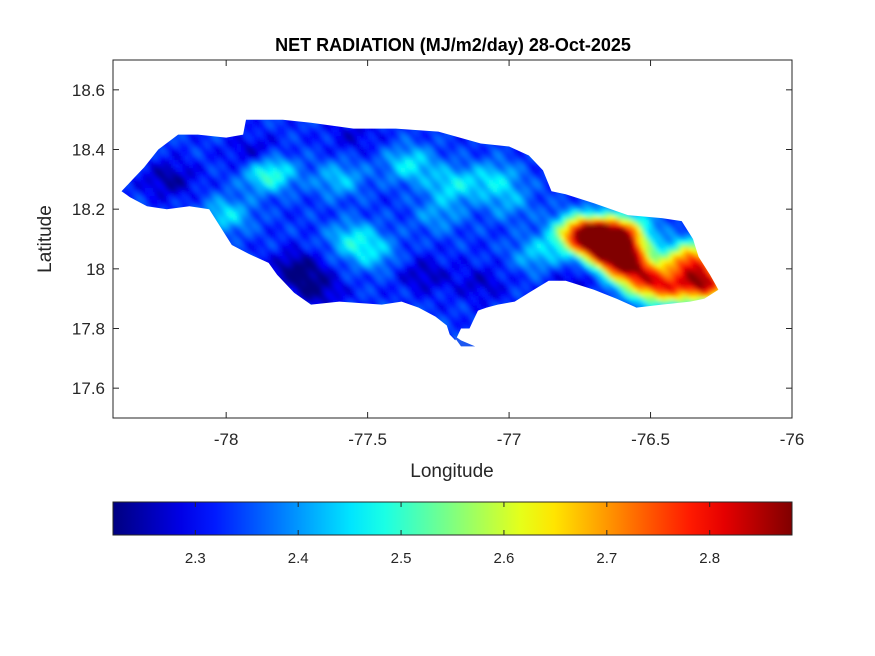 This screenshot has height=656, width=875. Describe the element at coordinates (88, 388) in the screenshot. I see `y-tick-label: 17.6` at that location.